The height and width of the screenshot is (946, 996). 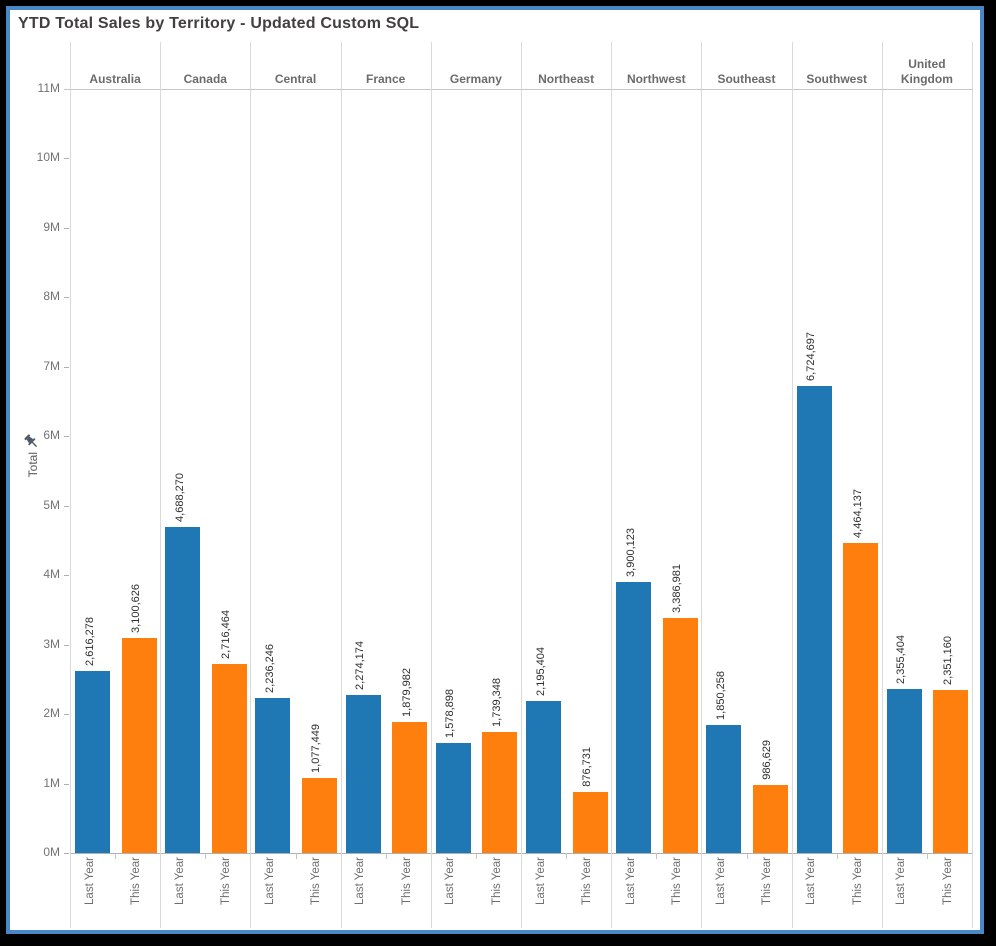 What do you see at coordinates (770, 818) in the screenshot?
I see `bar-this-year-southeast` at bounding box center [770, 818].